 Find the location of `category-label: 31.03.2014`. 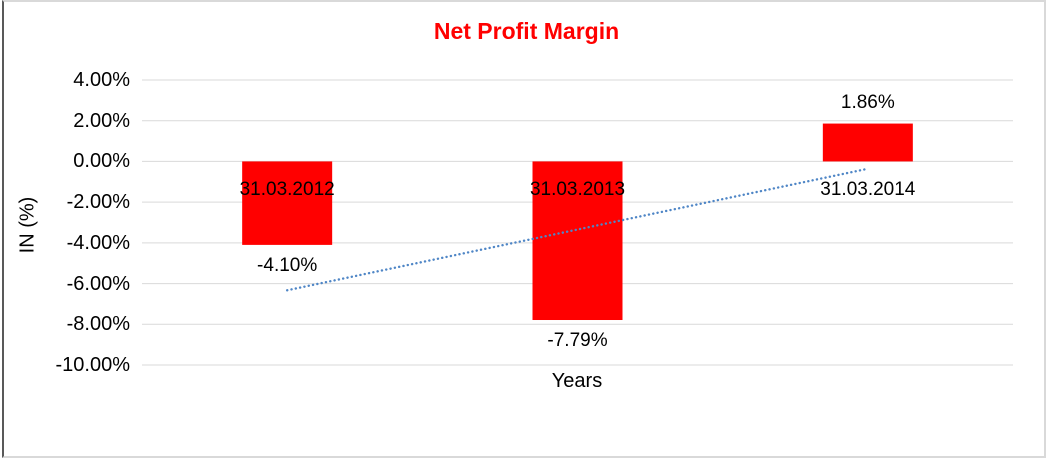

category-label: 31.03.2014 is located at coordinates (868, 190).